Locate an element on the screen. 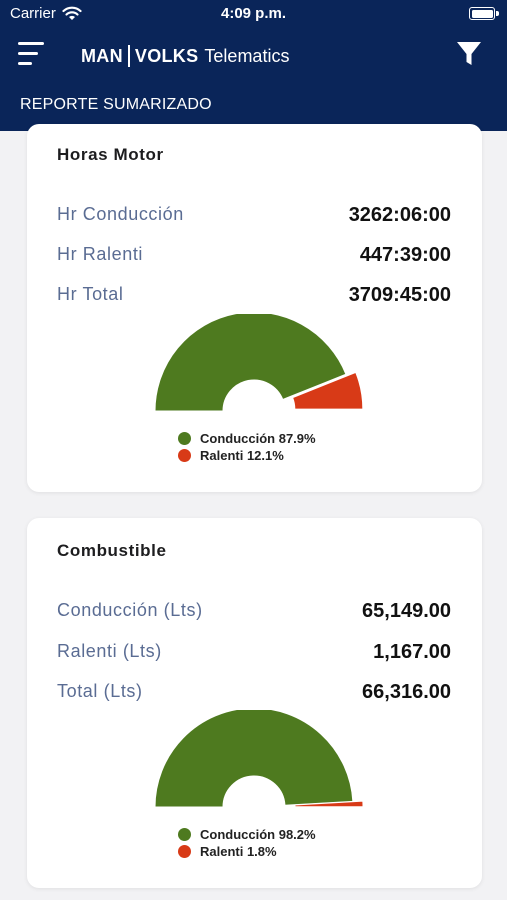 The width and height of the screenshot is (507, 900). chart-legend: Conducción 98.2% Ralenti 1.8% is located at coordinates (247, 843).